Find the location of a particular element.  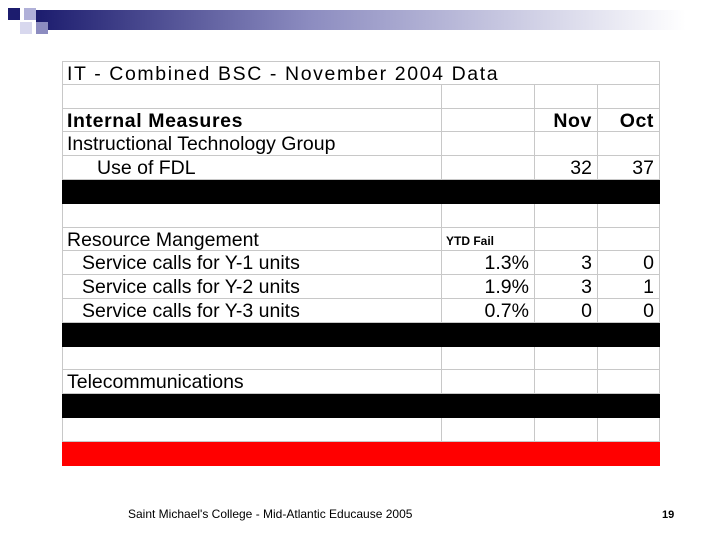

table-cell: Service calls for Y-2 units is located at coordinates (252, 287).